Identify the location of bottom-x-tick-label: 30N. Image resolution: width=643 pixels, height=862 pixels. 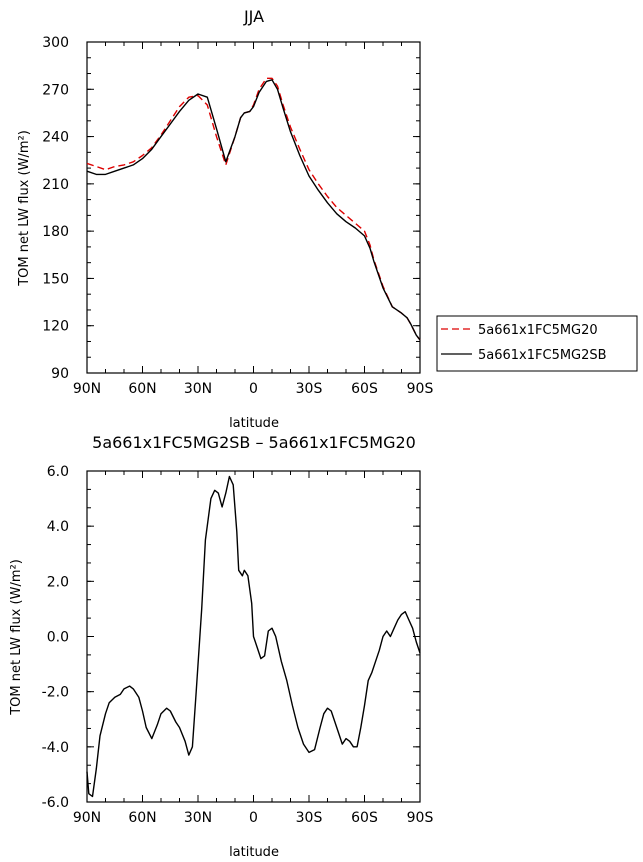
(198, 818).